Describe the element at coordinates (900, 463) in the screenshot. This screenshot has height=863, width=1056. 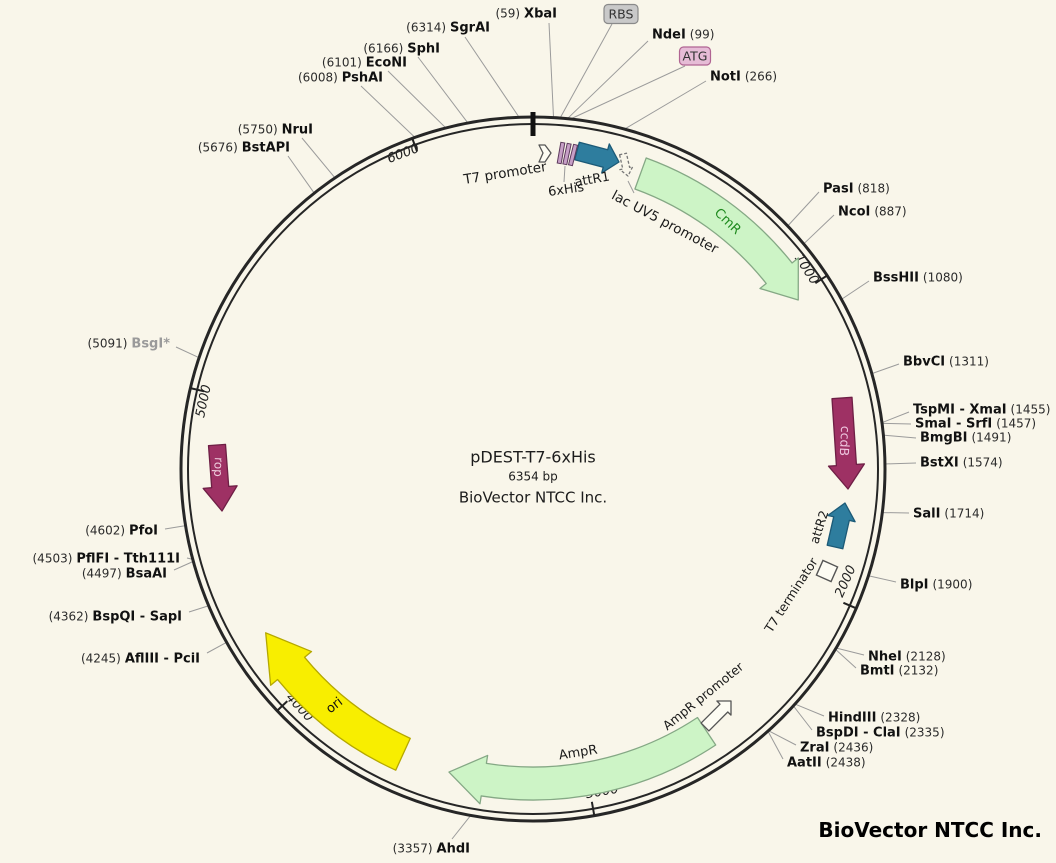
I see `callout-line-BstXI` at that location.